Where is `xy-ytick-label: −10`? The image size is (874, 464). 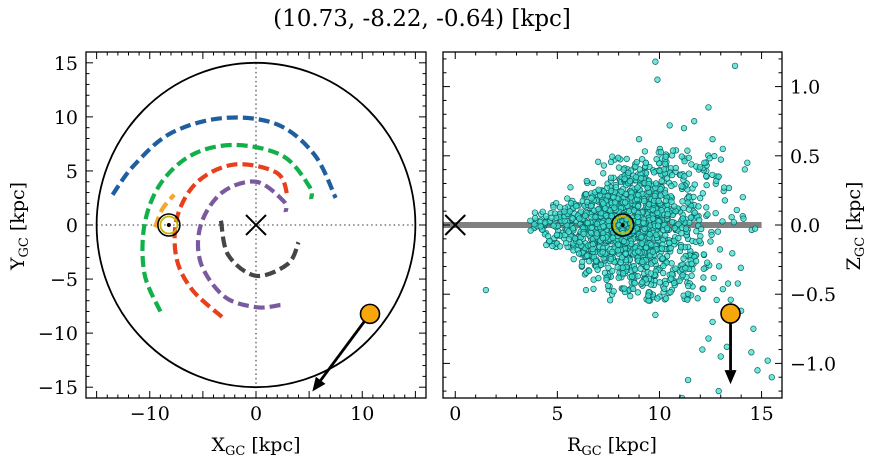
xy-ytick-label: −10 is located at coordinates (58, 334).